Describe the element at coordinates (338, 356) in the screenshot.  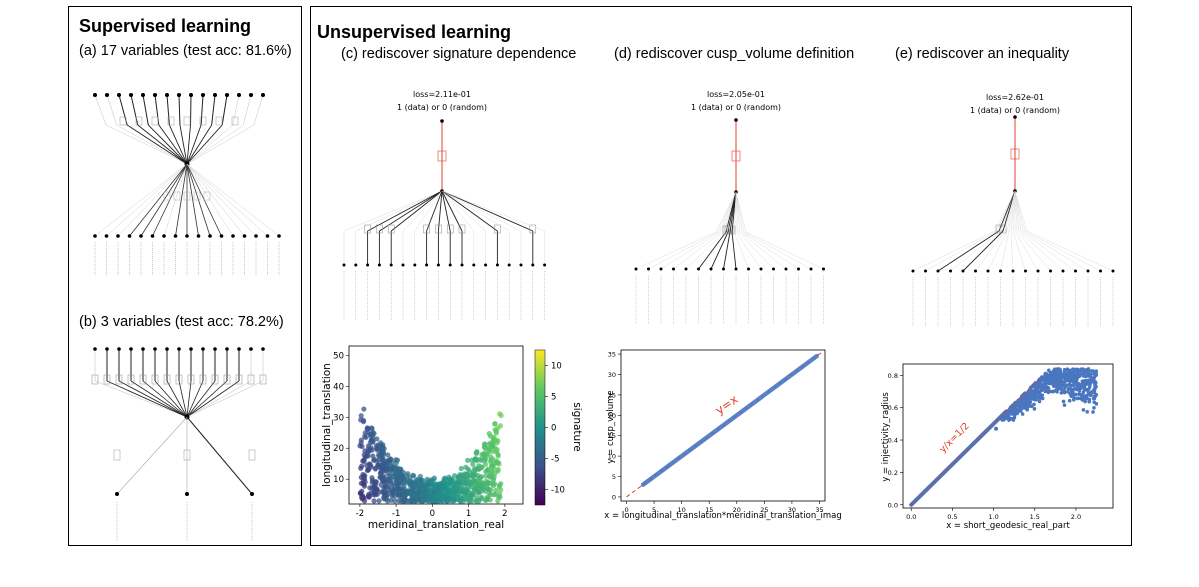
I see `y-tick-label: 50` at that location.